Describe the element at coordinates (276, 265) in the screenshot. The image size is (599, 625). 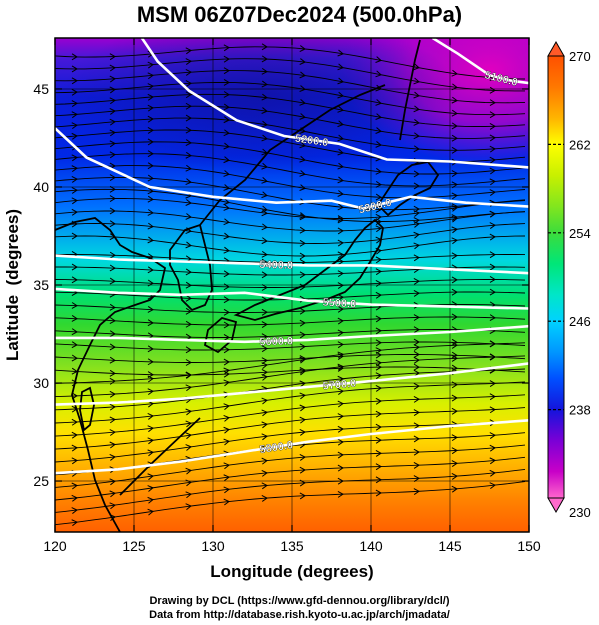
I see `contour-label: 5400.0` at that location.